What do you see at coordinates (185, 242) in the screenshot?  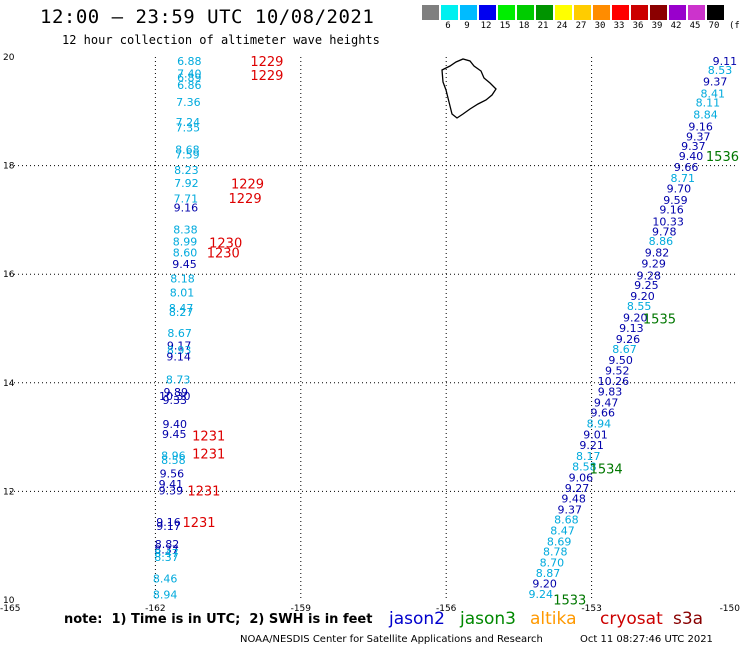 I see `wave-height-label: 8.99` at bounding box center [185, 242].